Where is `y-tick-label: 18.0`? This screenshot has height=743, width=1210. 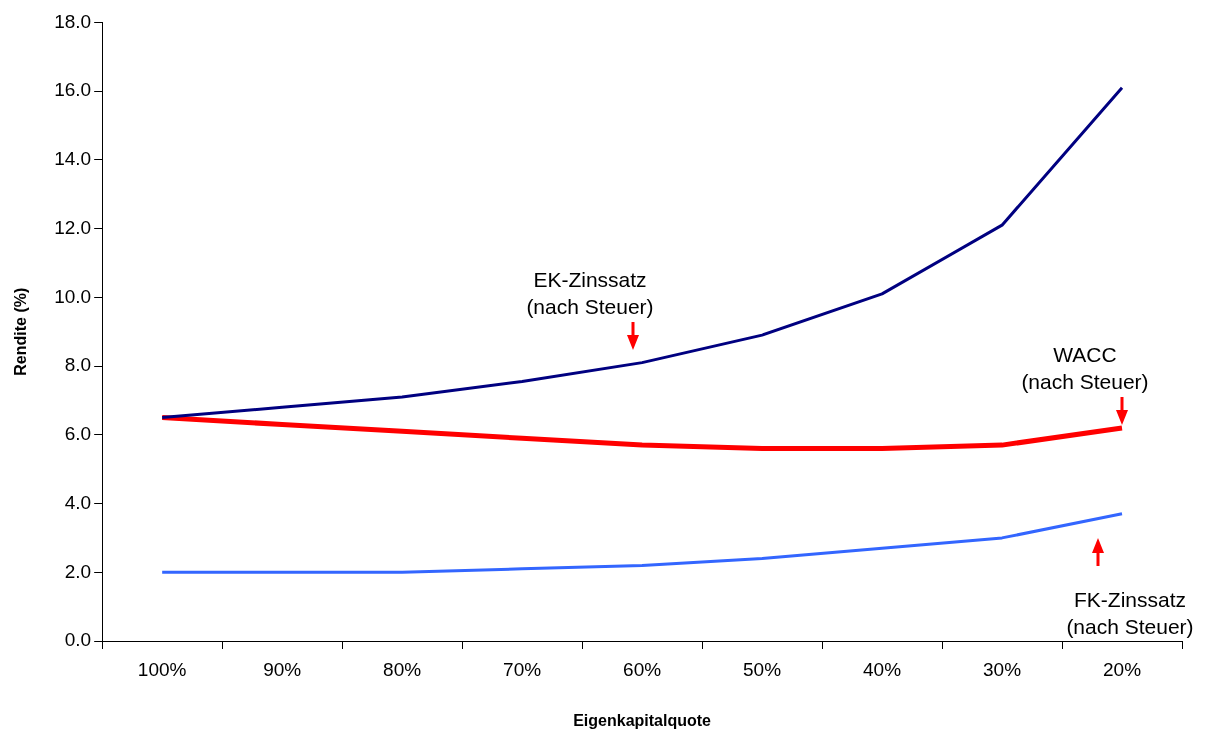
y-tick-label: 18.0 is located at coordinates (73, 21).